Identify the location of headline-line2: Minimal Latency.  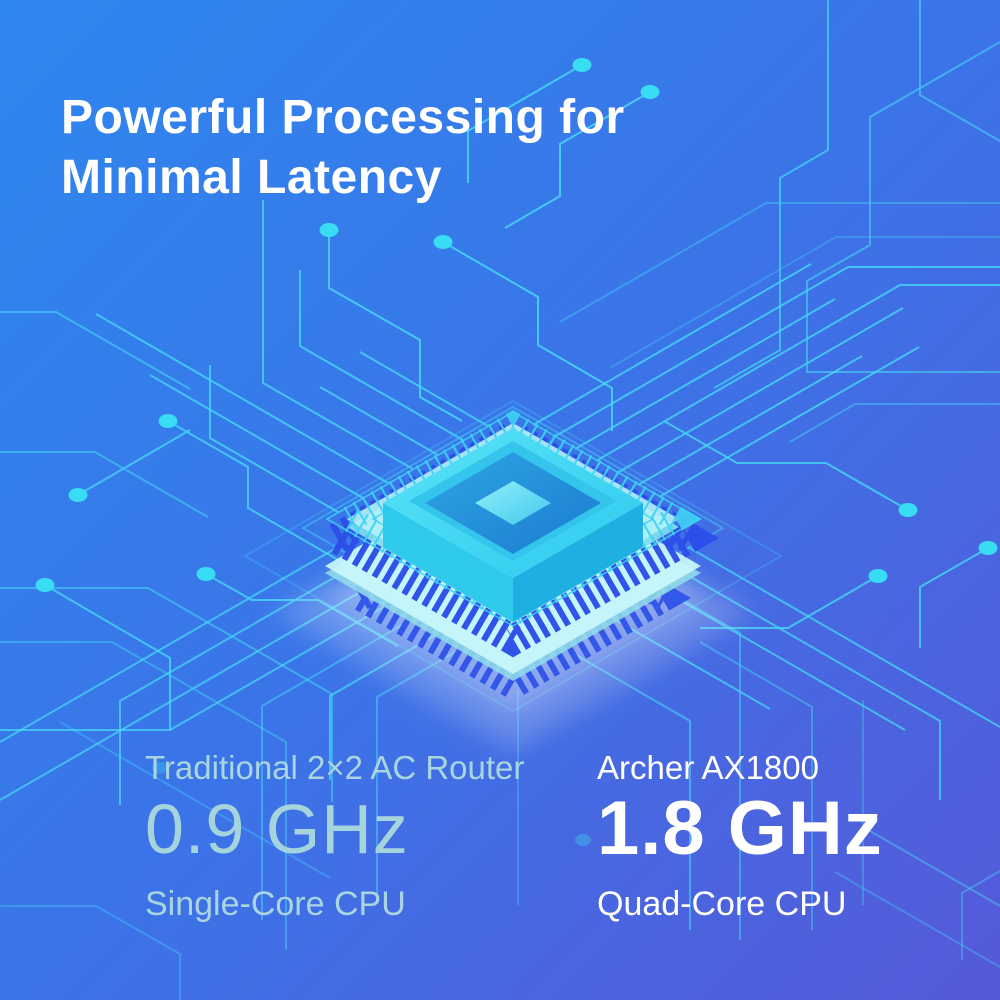
(251, 177).